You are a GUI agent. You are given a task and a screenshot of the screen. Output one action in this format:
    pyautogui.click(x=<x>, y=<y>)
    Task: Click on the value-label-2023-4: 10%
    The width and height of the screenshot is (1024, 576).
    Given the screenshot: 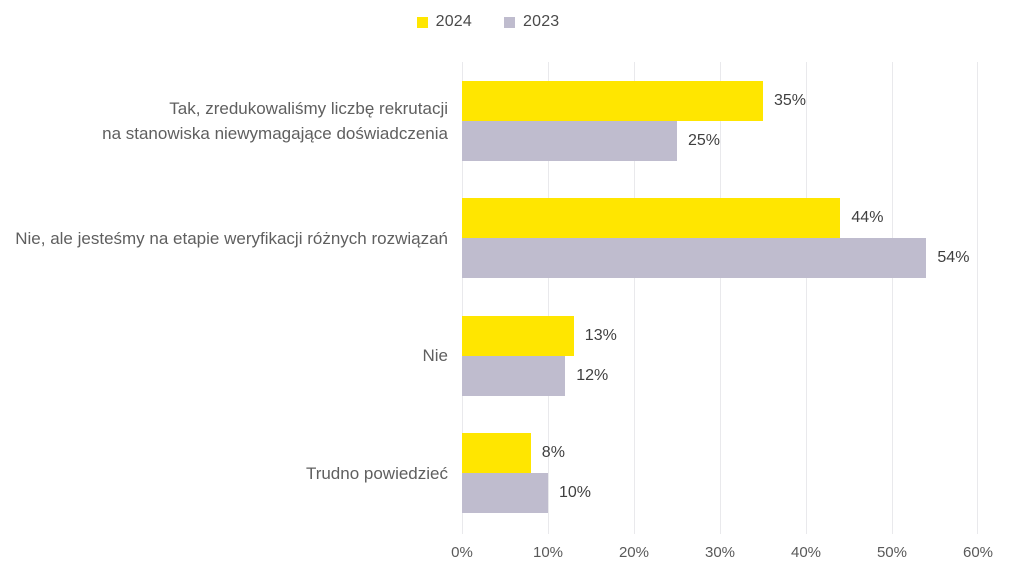 What is the action you would take?
    pyautogui.click(x=575, y=493)
    